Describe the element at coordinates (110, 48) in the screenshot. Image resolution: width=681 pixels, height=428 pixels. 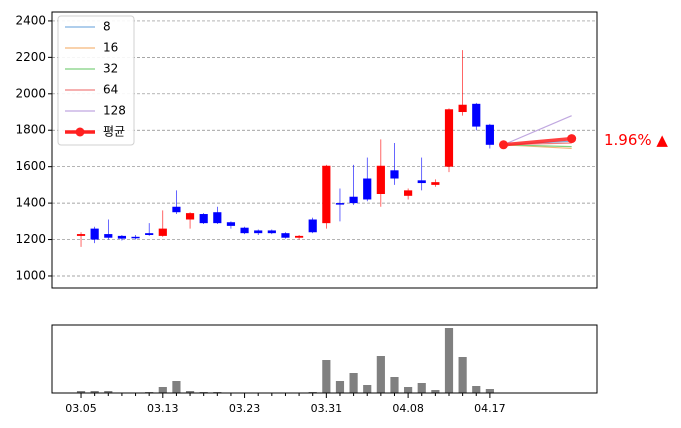
I see `legend-label: 16` at that location.